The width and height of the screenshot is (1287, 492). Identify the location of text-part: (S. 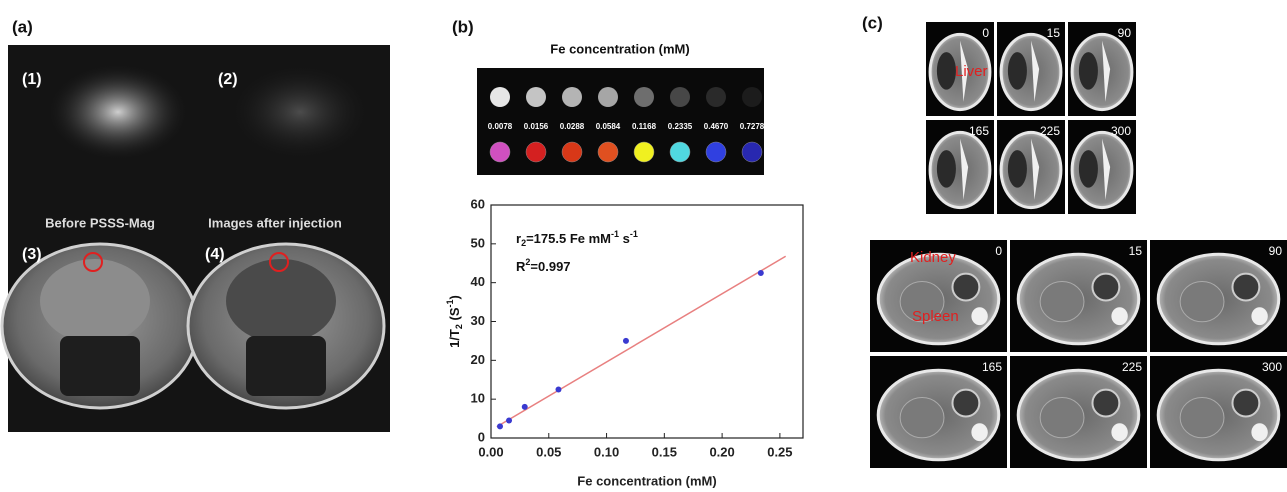
(454, 315).